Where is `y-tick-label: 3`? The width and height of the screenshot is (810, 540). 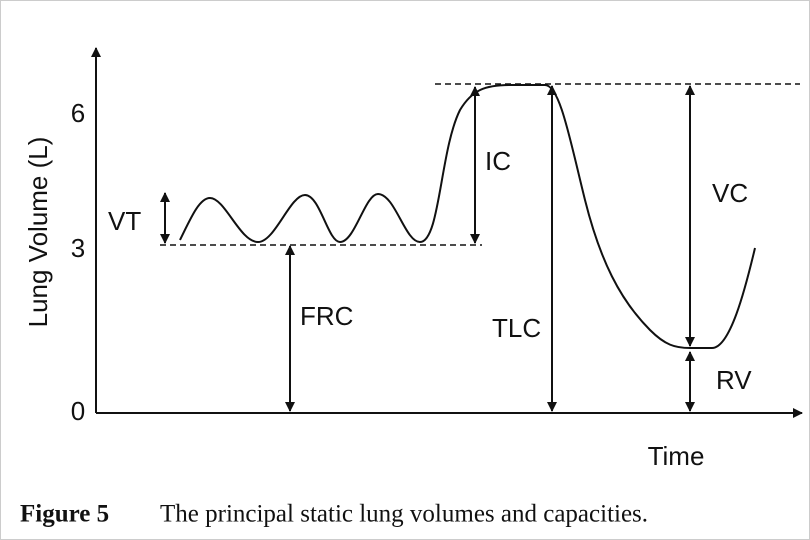 y-tick-label: 3 is located at coordinates (78, 248).